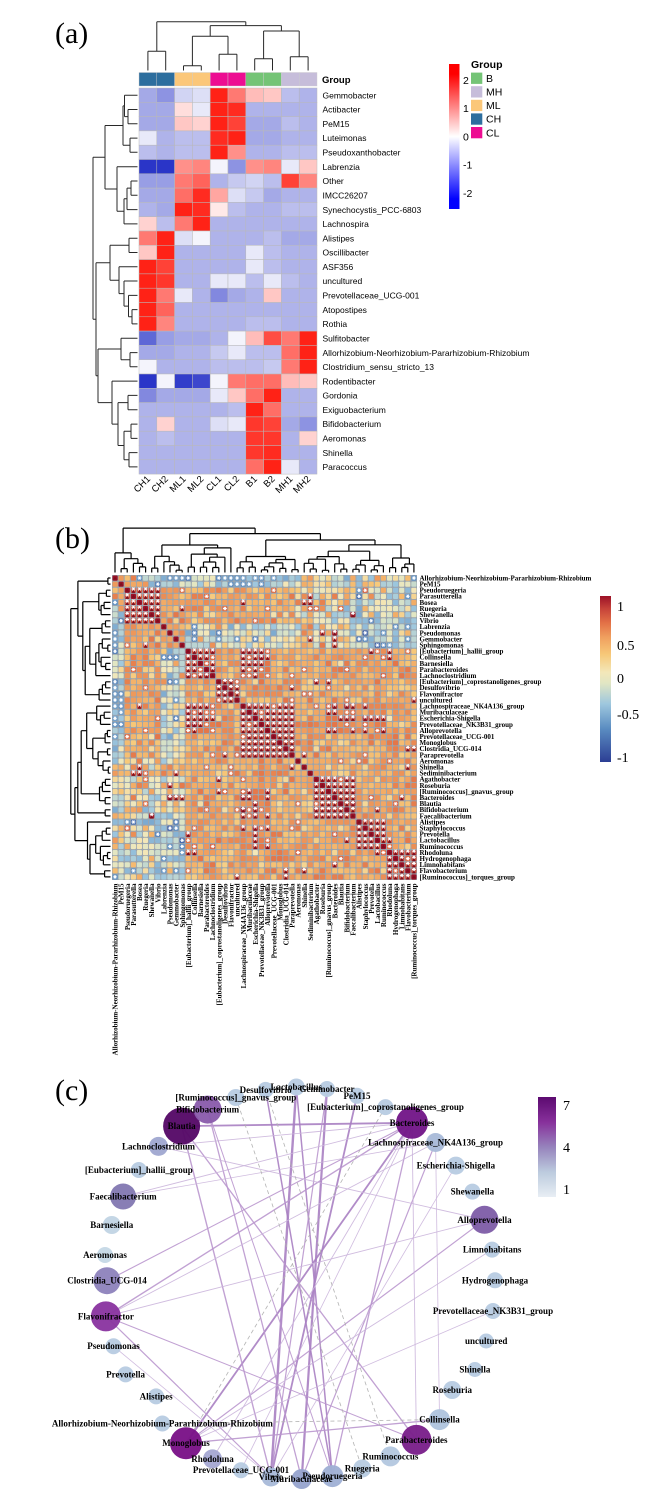 This screenshot has width=662, height=1506. I want to click on svg-text: Luteimonas, so click(345, 138).